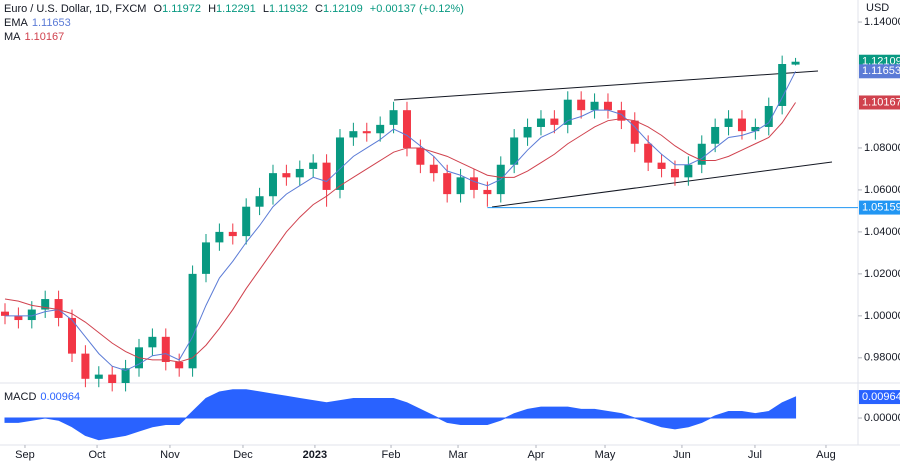 This screenshot has height=463, width=900. I want to click on level-label-box, so click(879, 207).